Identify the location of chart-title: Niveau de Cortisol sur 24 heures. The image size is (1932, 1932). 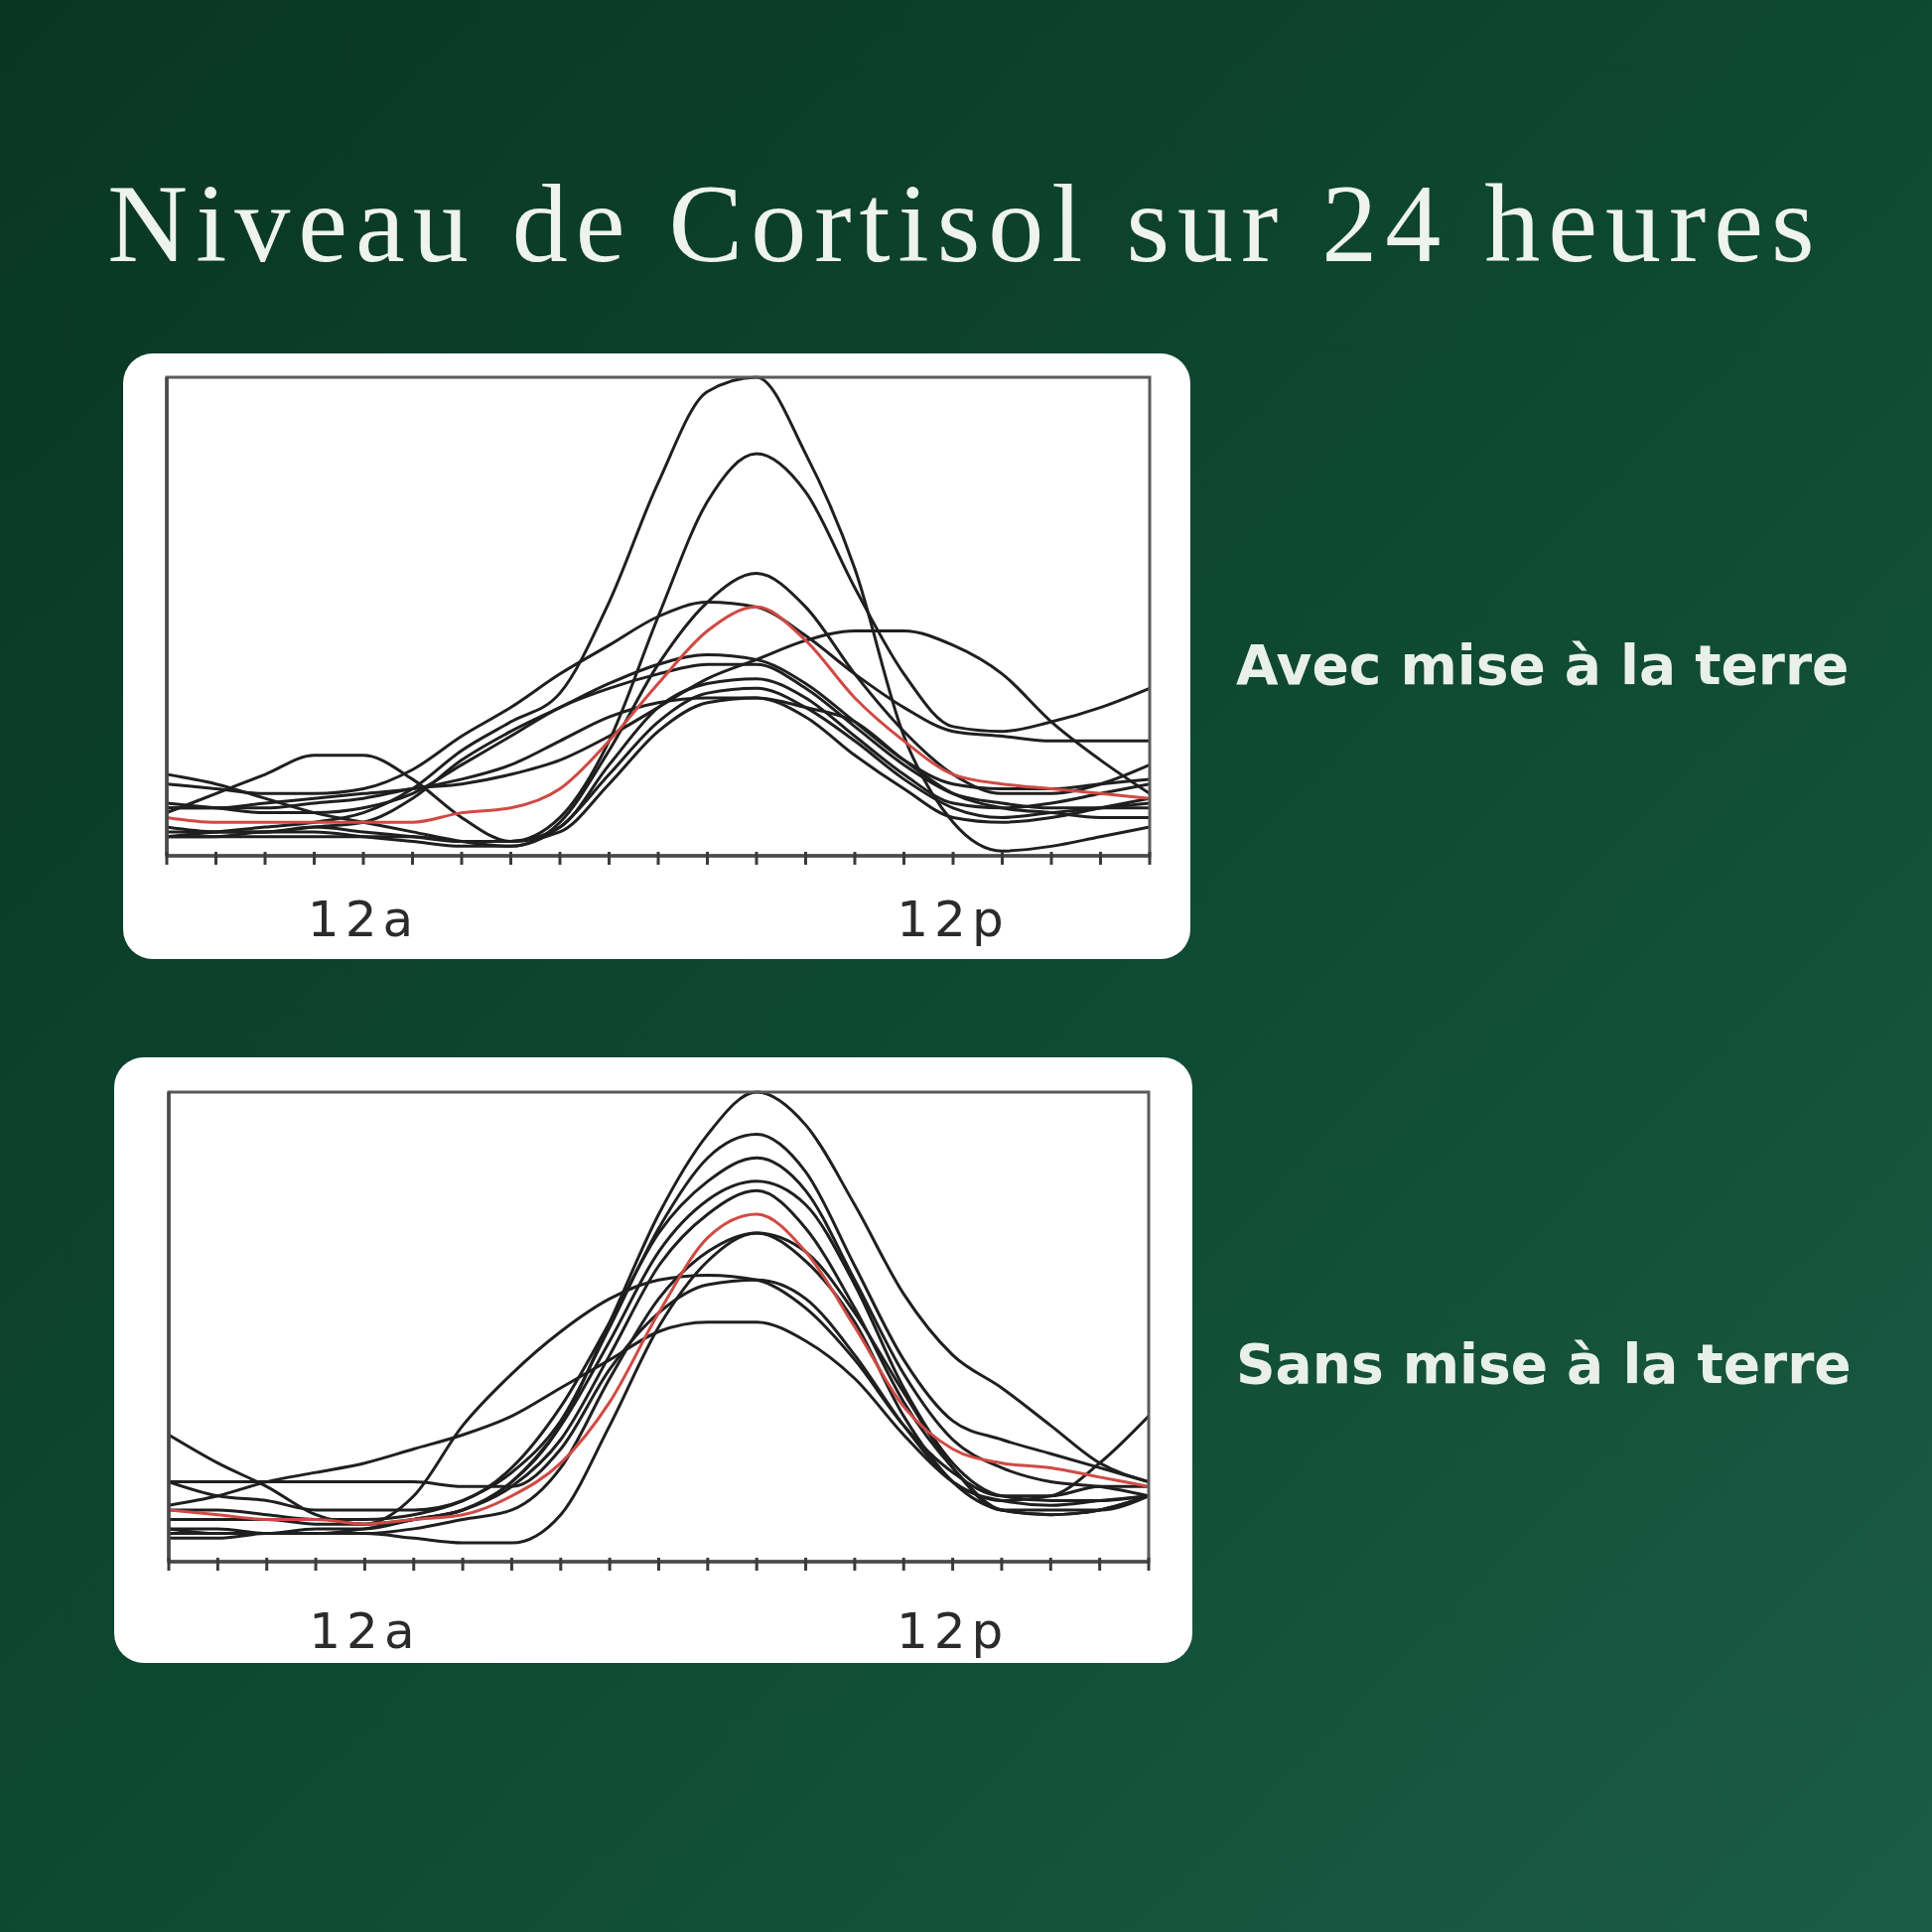
(965, 224).